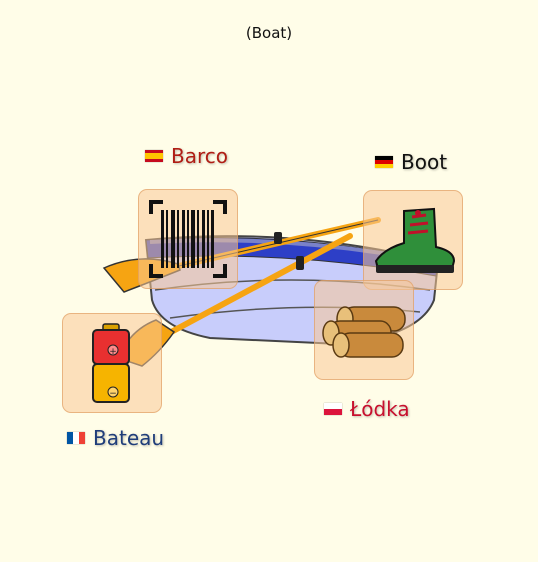 The height and width of the screenshot is (562, 538). I want to click on page-caption: (Boat), so click(269, 33).